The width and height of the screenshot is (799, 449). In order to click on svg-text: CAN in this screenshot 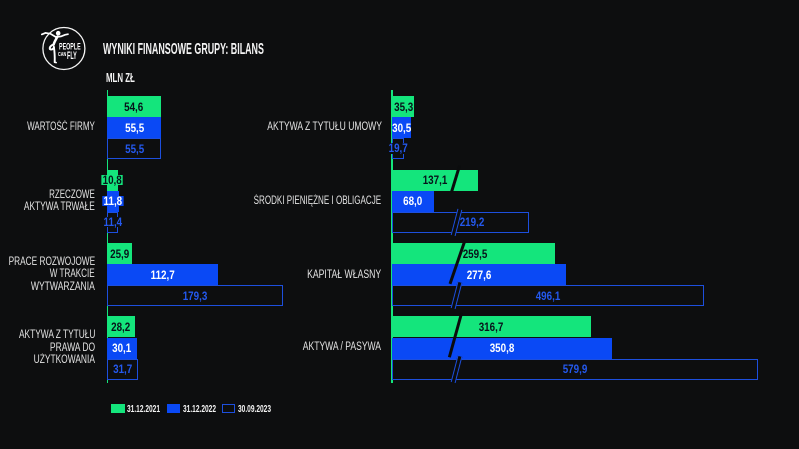, I will do `click(62, 55)`.